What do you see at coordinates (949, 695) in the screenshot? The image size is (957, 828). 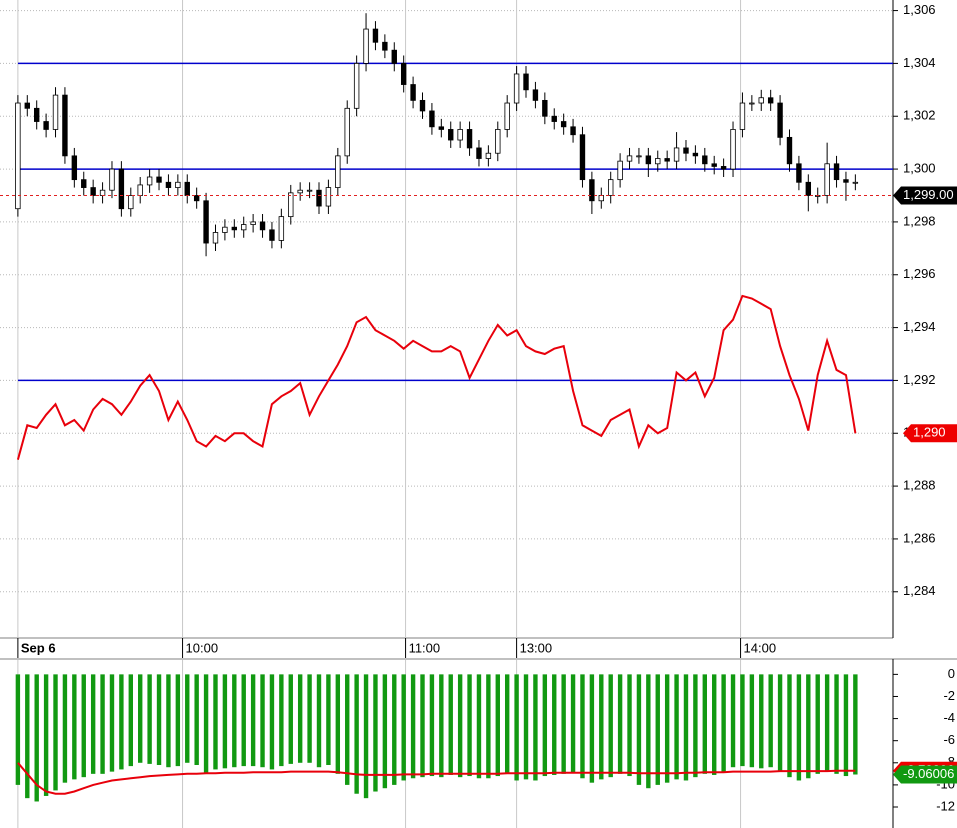 I see `y-tick-label: -2` at bounding box center [949, 695].